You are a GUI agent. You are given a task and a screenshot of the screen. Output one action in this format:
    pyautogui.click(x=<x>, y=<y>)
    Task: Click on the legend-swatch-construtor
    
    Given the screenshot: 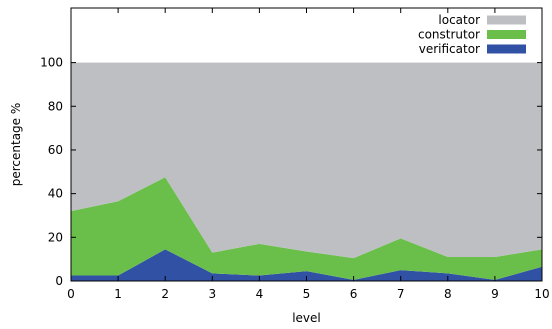 What is the action you would take?
    pyautogui.click(x=506, y=34)
    